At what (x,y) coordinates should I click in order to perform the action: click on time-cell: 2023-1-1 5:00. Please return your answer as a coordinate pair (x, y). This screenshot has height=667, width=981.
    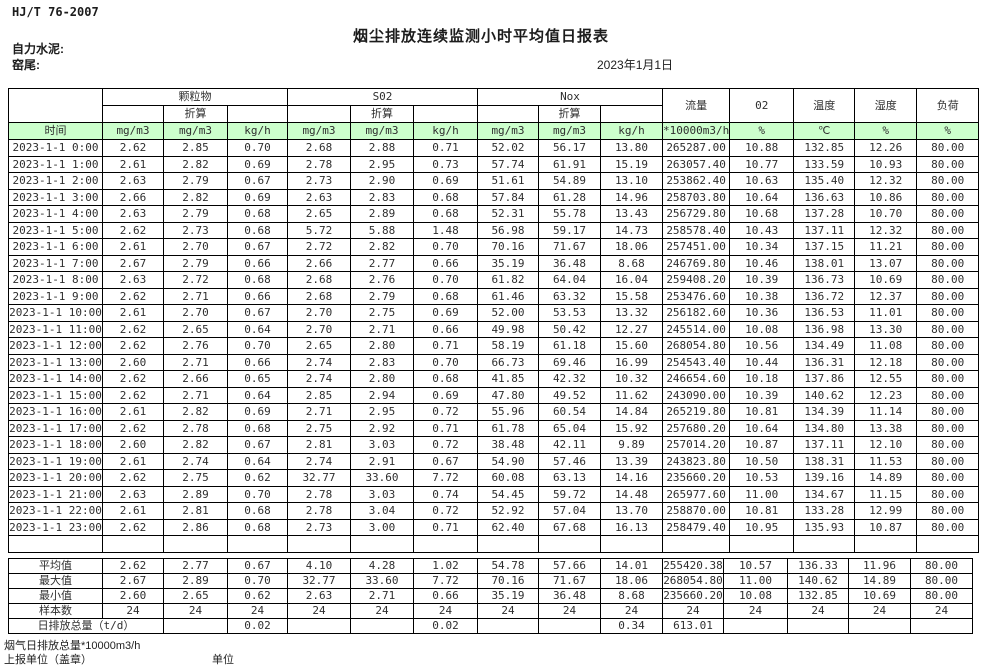
    Looking at the image, I should click on (55, 230).